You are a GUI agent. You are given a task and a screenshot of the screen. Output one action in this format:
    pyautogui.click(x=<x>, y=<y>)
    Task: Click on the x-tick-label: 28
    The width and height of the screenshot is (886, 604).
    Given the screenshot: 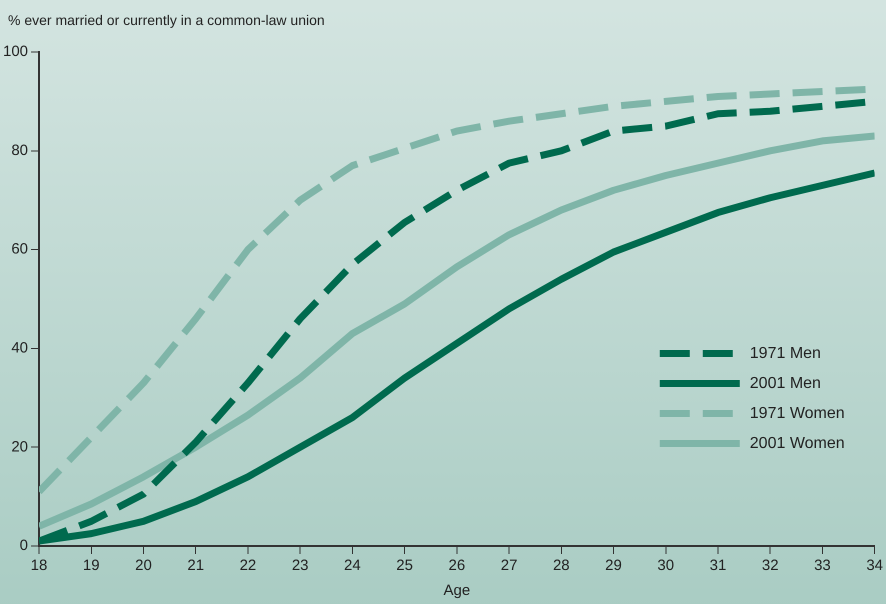 What is the action you would take?
    pyautogui.click(x=561, y=565)
    